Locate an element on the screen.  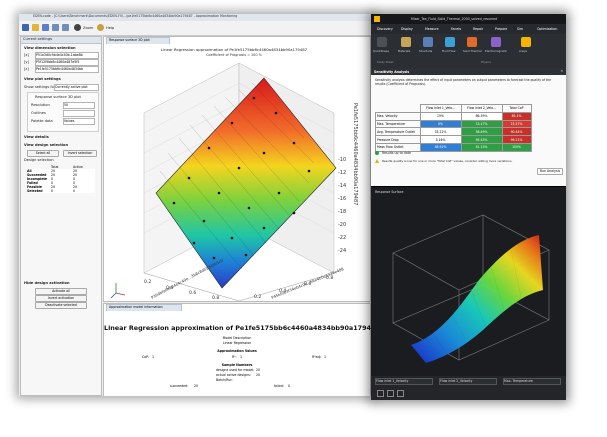
response-surface-checkbox-label: Response surface 3D plot is located at coordinates (58, 97).